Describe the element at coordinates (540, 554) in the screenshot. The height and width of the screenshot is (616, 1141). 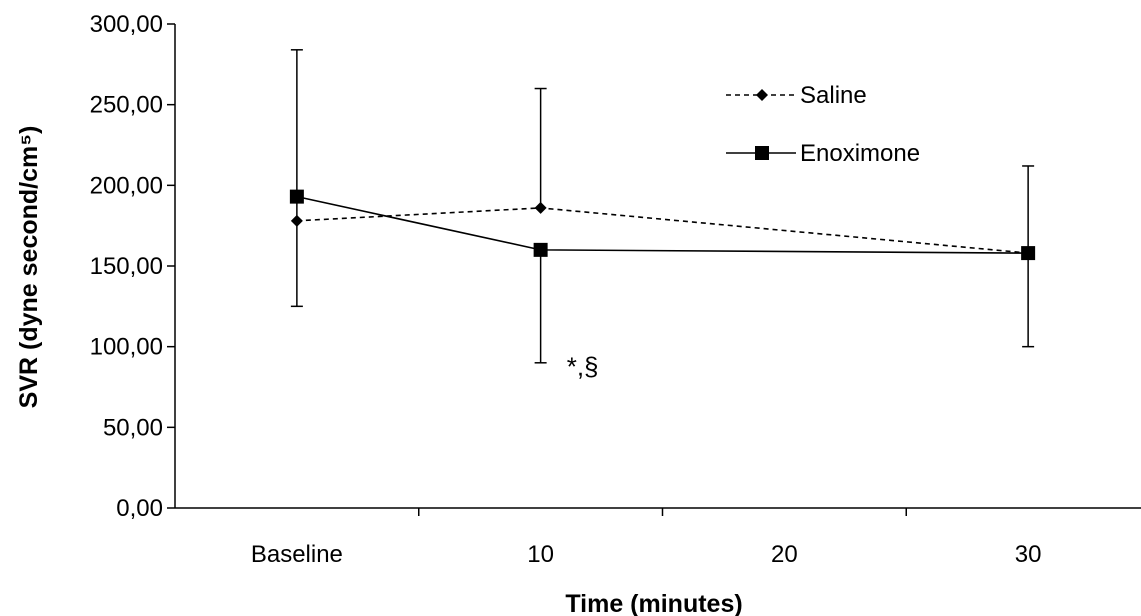
I see `x-tick-label: 10` at that location.